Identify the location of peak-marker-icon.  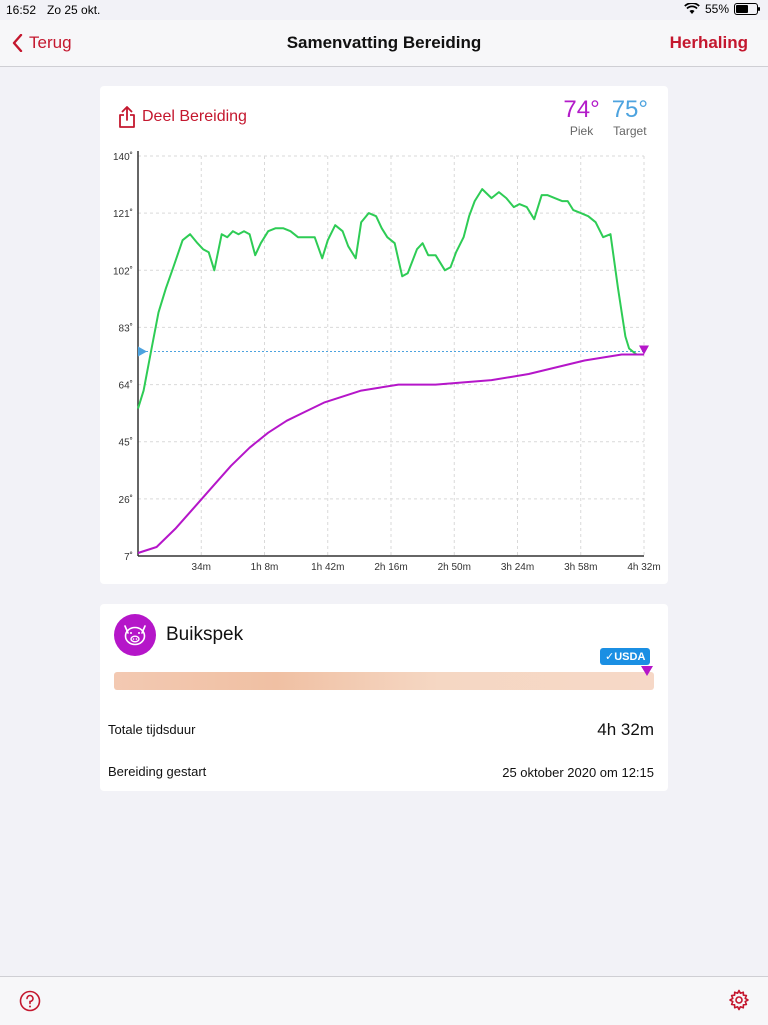
(644, 350).